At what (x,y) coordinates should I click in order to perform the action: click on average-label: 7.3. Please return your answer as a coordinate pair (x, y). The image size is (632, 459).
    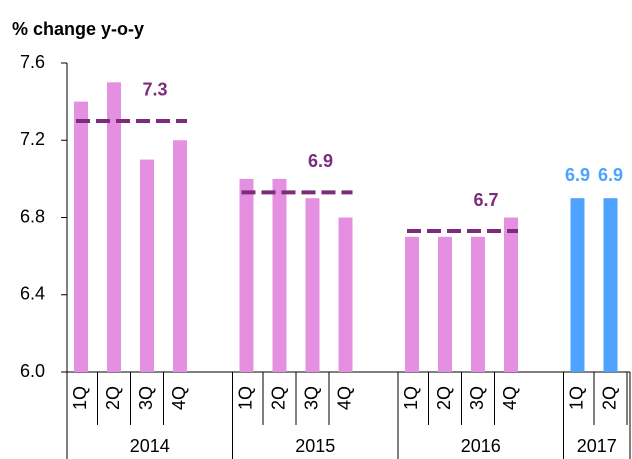
    Looking at the image, I should click on (154, 90).